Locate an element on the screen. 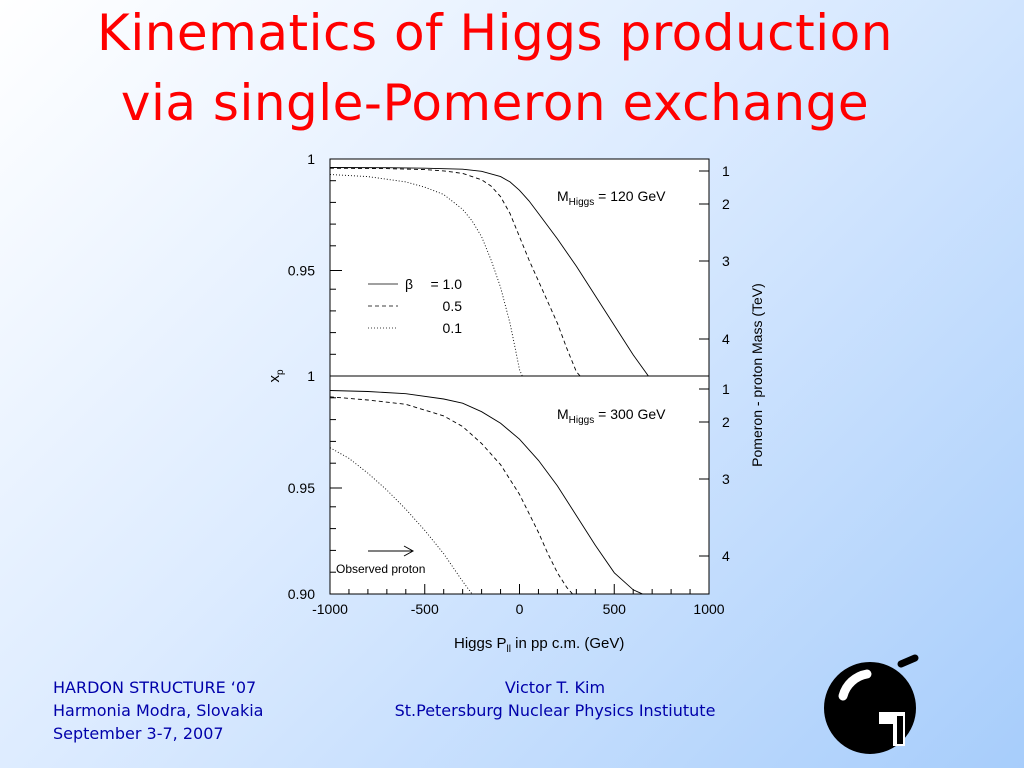 This screenshot has height=768, width=1024. author-name: Victor T. Kim is located at coordinates (555, 687).